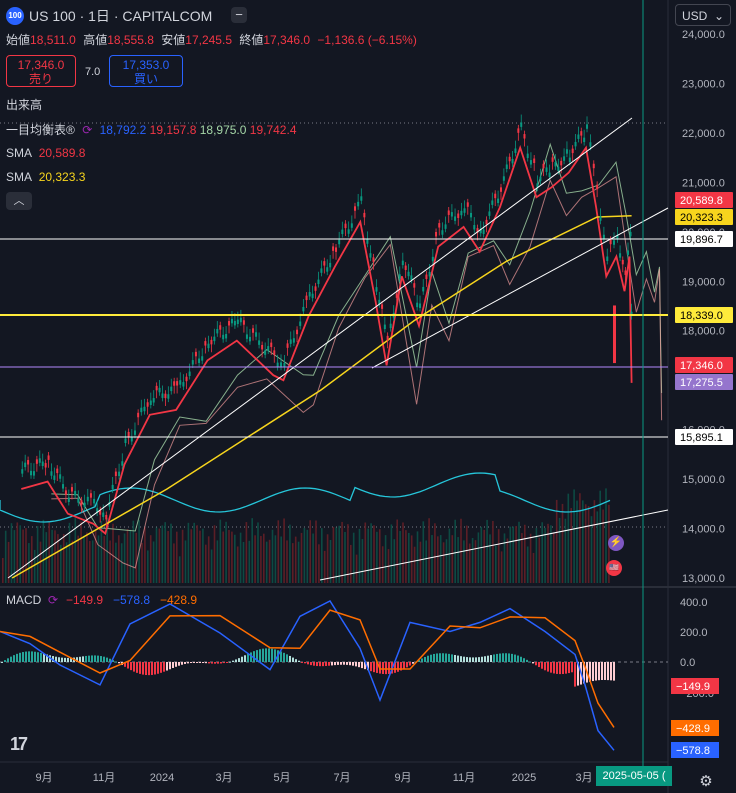 The width and height of the screenshot is (736, 793). Describe the element at coordinates (703, 332) in the screenshot. I see `price-tick-label: 18,000.0` at that location.